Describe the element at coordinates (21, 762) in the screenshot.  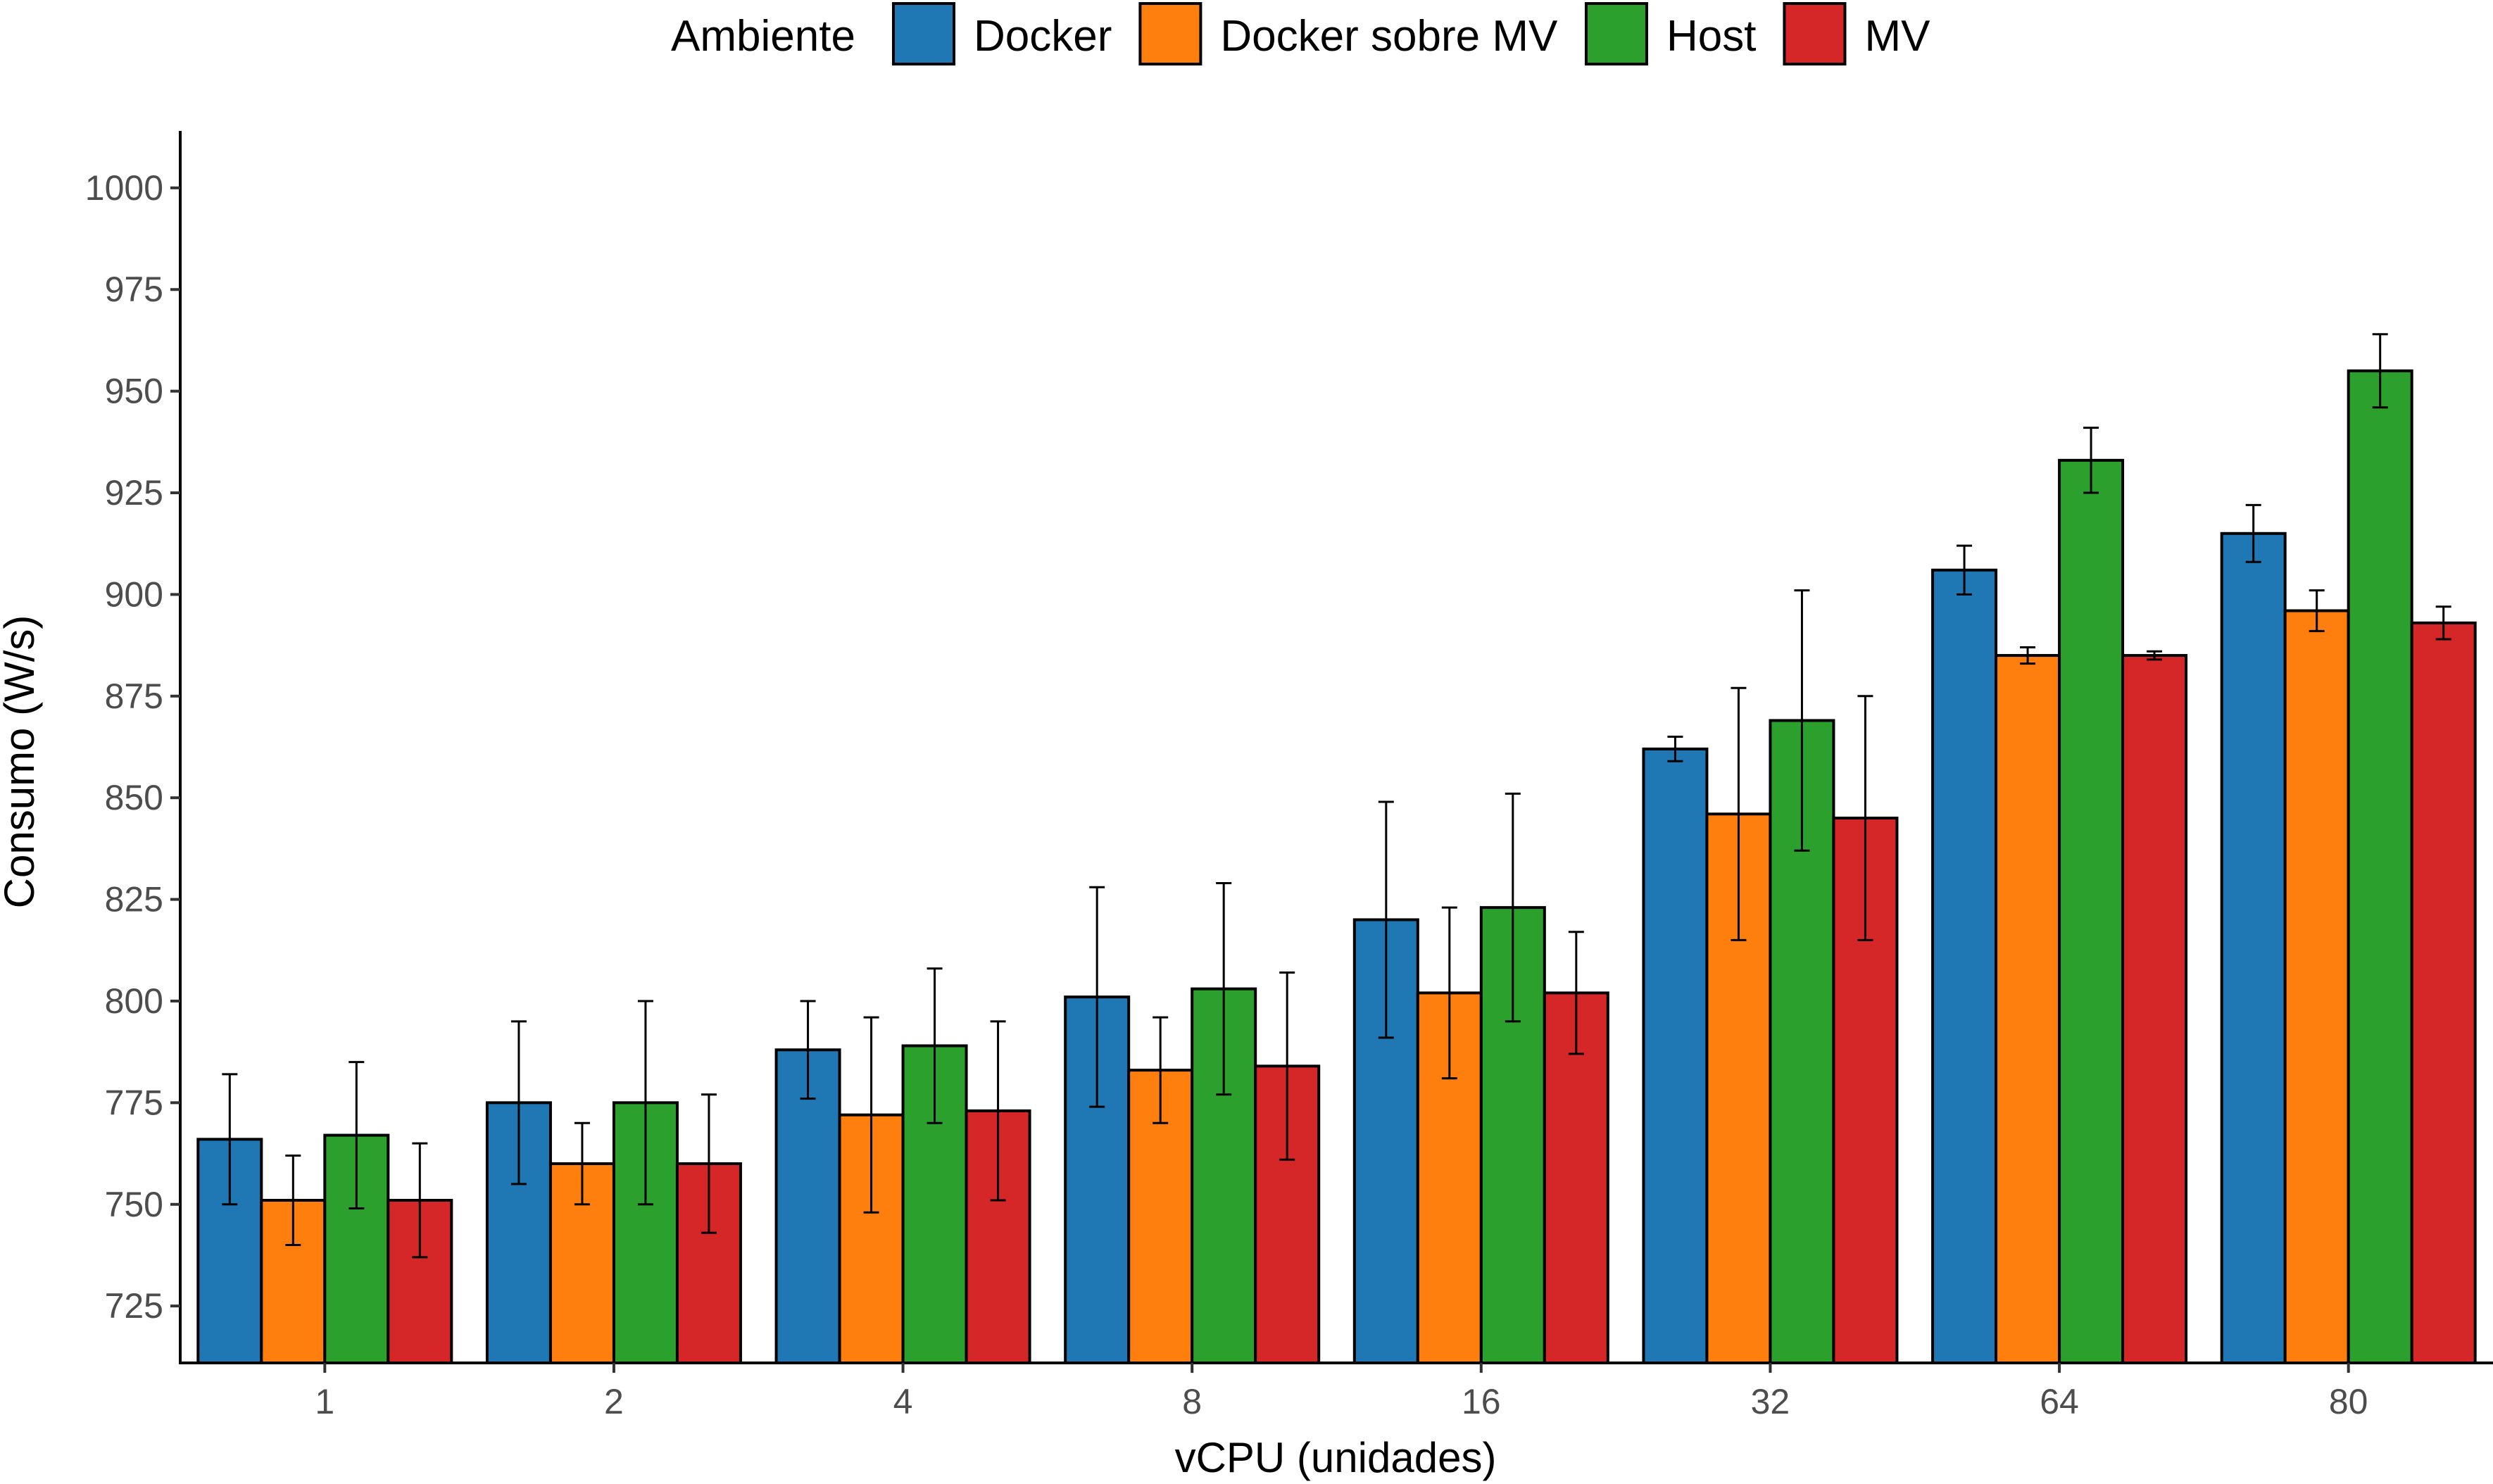
I see `y-axis-title: Consumo (W/s)` at that location.